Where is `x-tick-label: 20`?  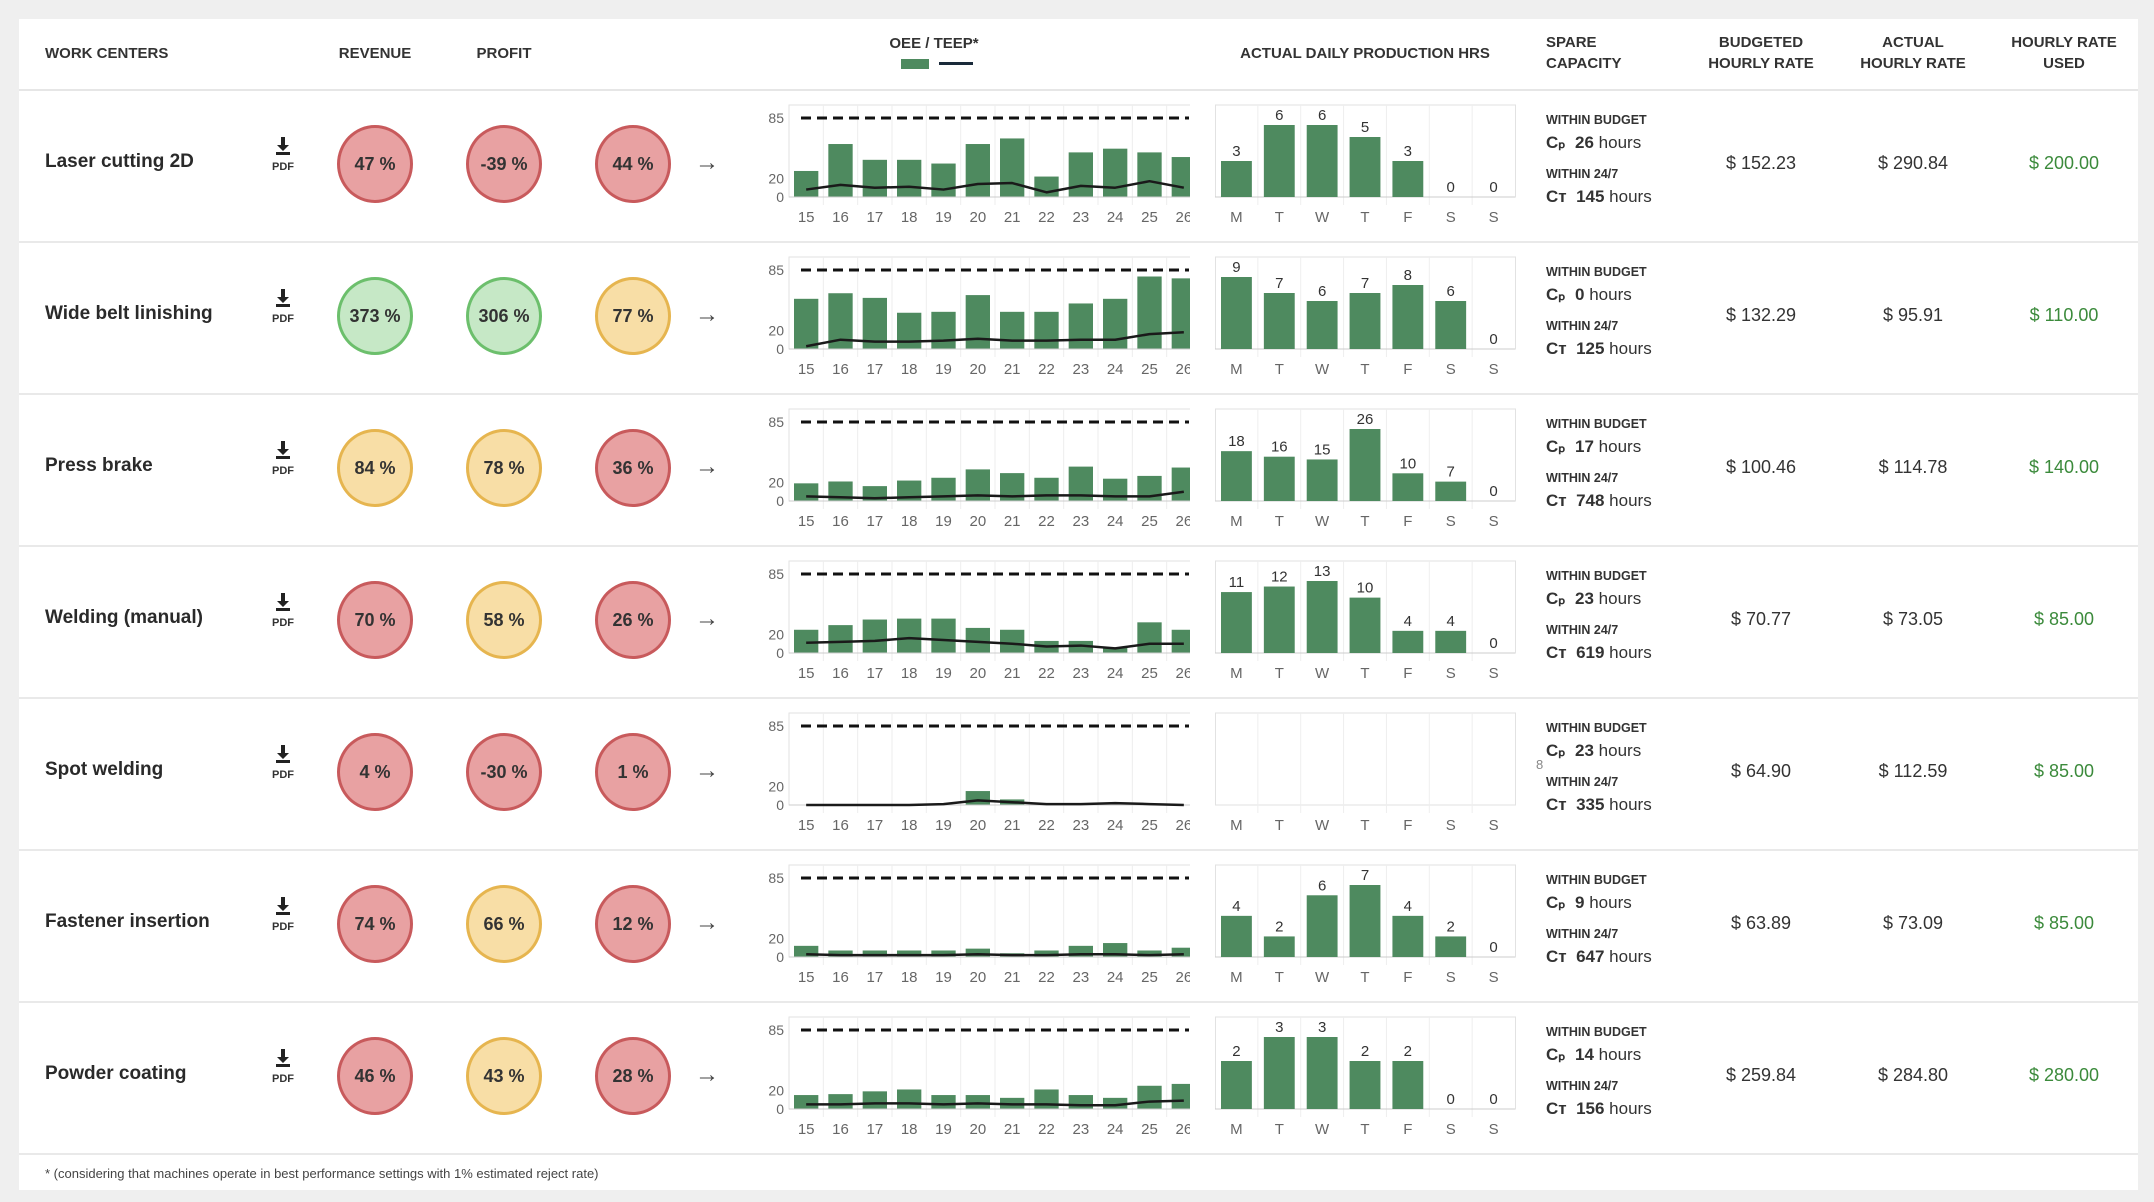
x-tick-label: 20 is located at coordinates (977, 1129).